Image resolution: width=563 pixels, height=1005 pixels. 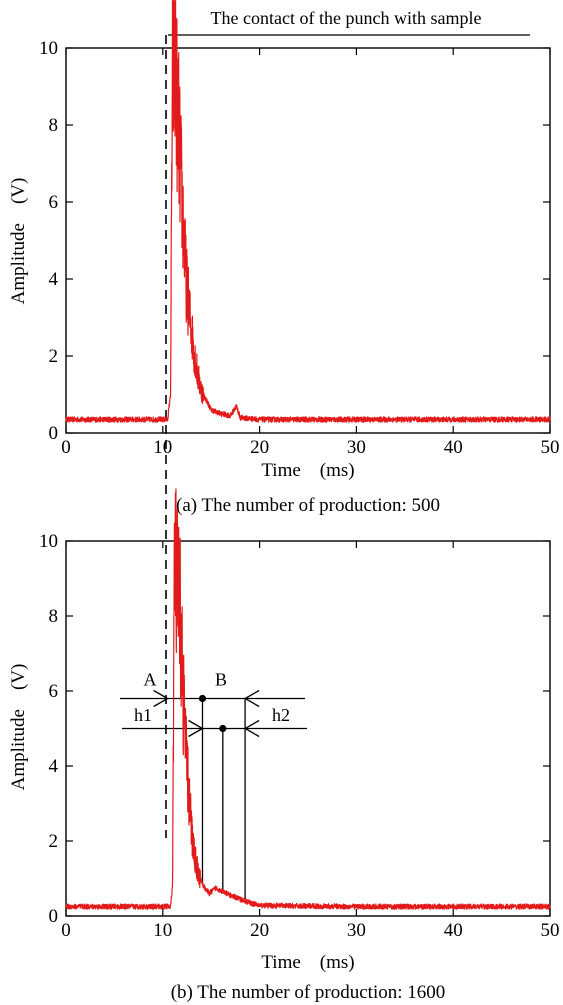 What do you see at coordinates (202, 698) in the screenshot?
I see `marker-dot-b` at bounding box center [202, 698].